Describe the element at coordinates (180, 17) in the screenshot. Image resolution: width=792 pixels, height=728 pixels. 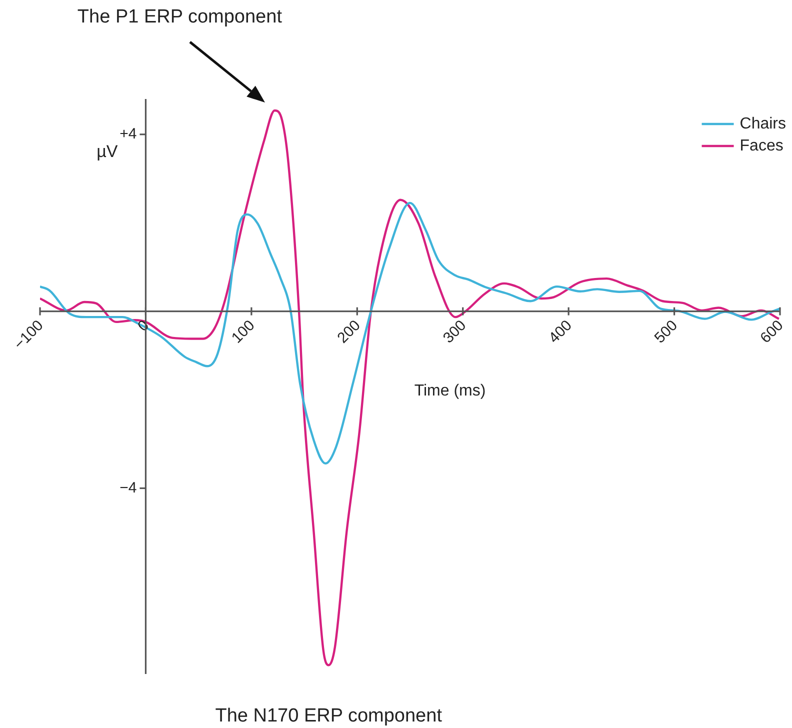
I see `text: The P1 ERP component` at that location.